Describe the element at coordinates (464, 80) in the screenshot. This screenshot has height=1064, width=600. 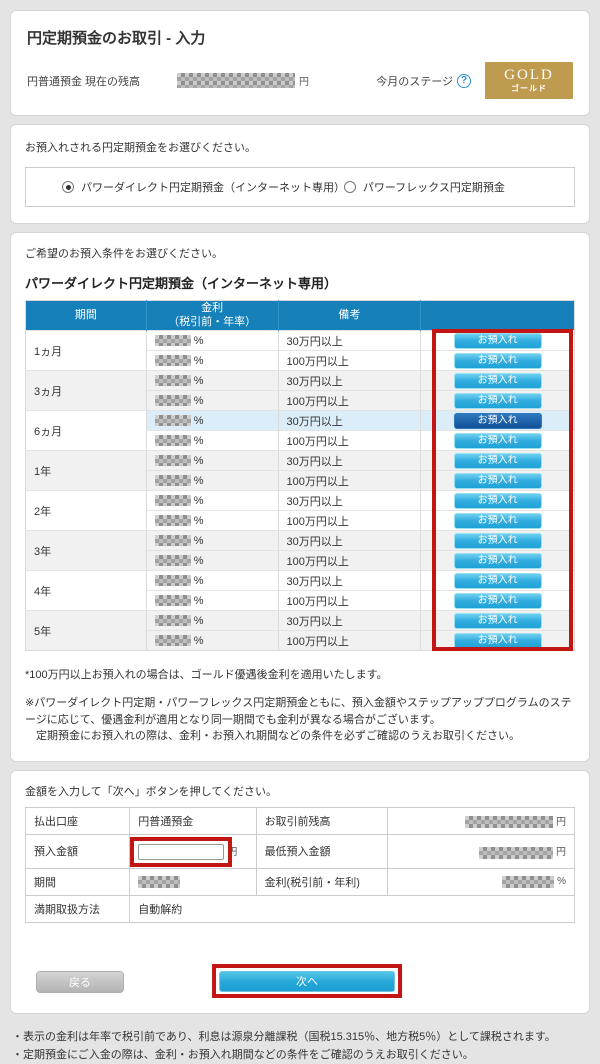
I see `question-circle-icon: ?` at that location.